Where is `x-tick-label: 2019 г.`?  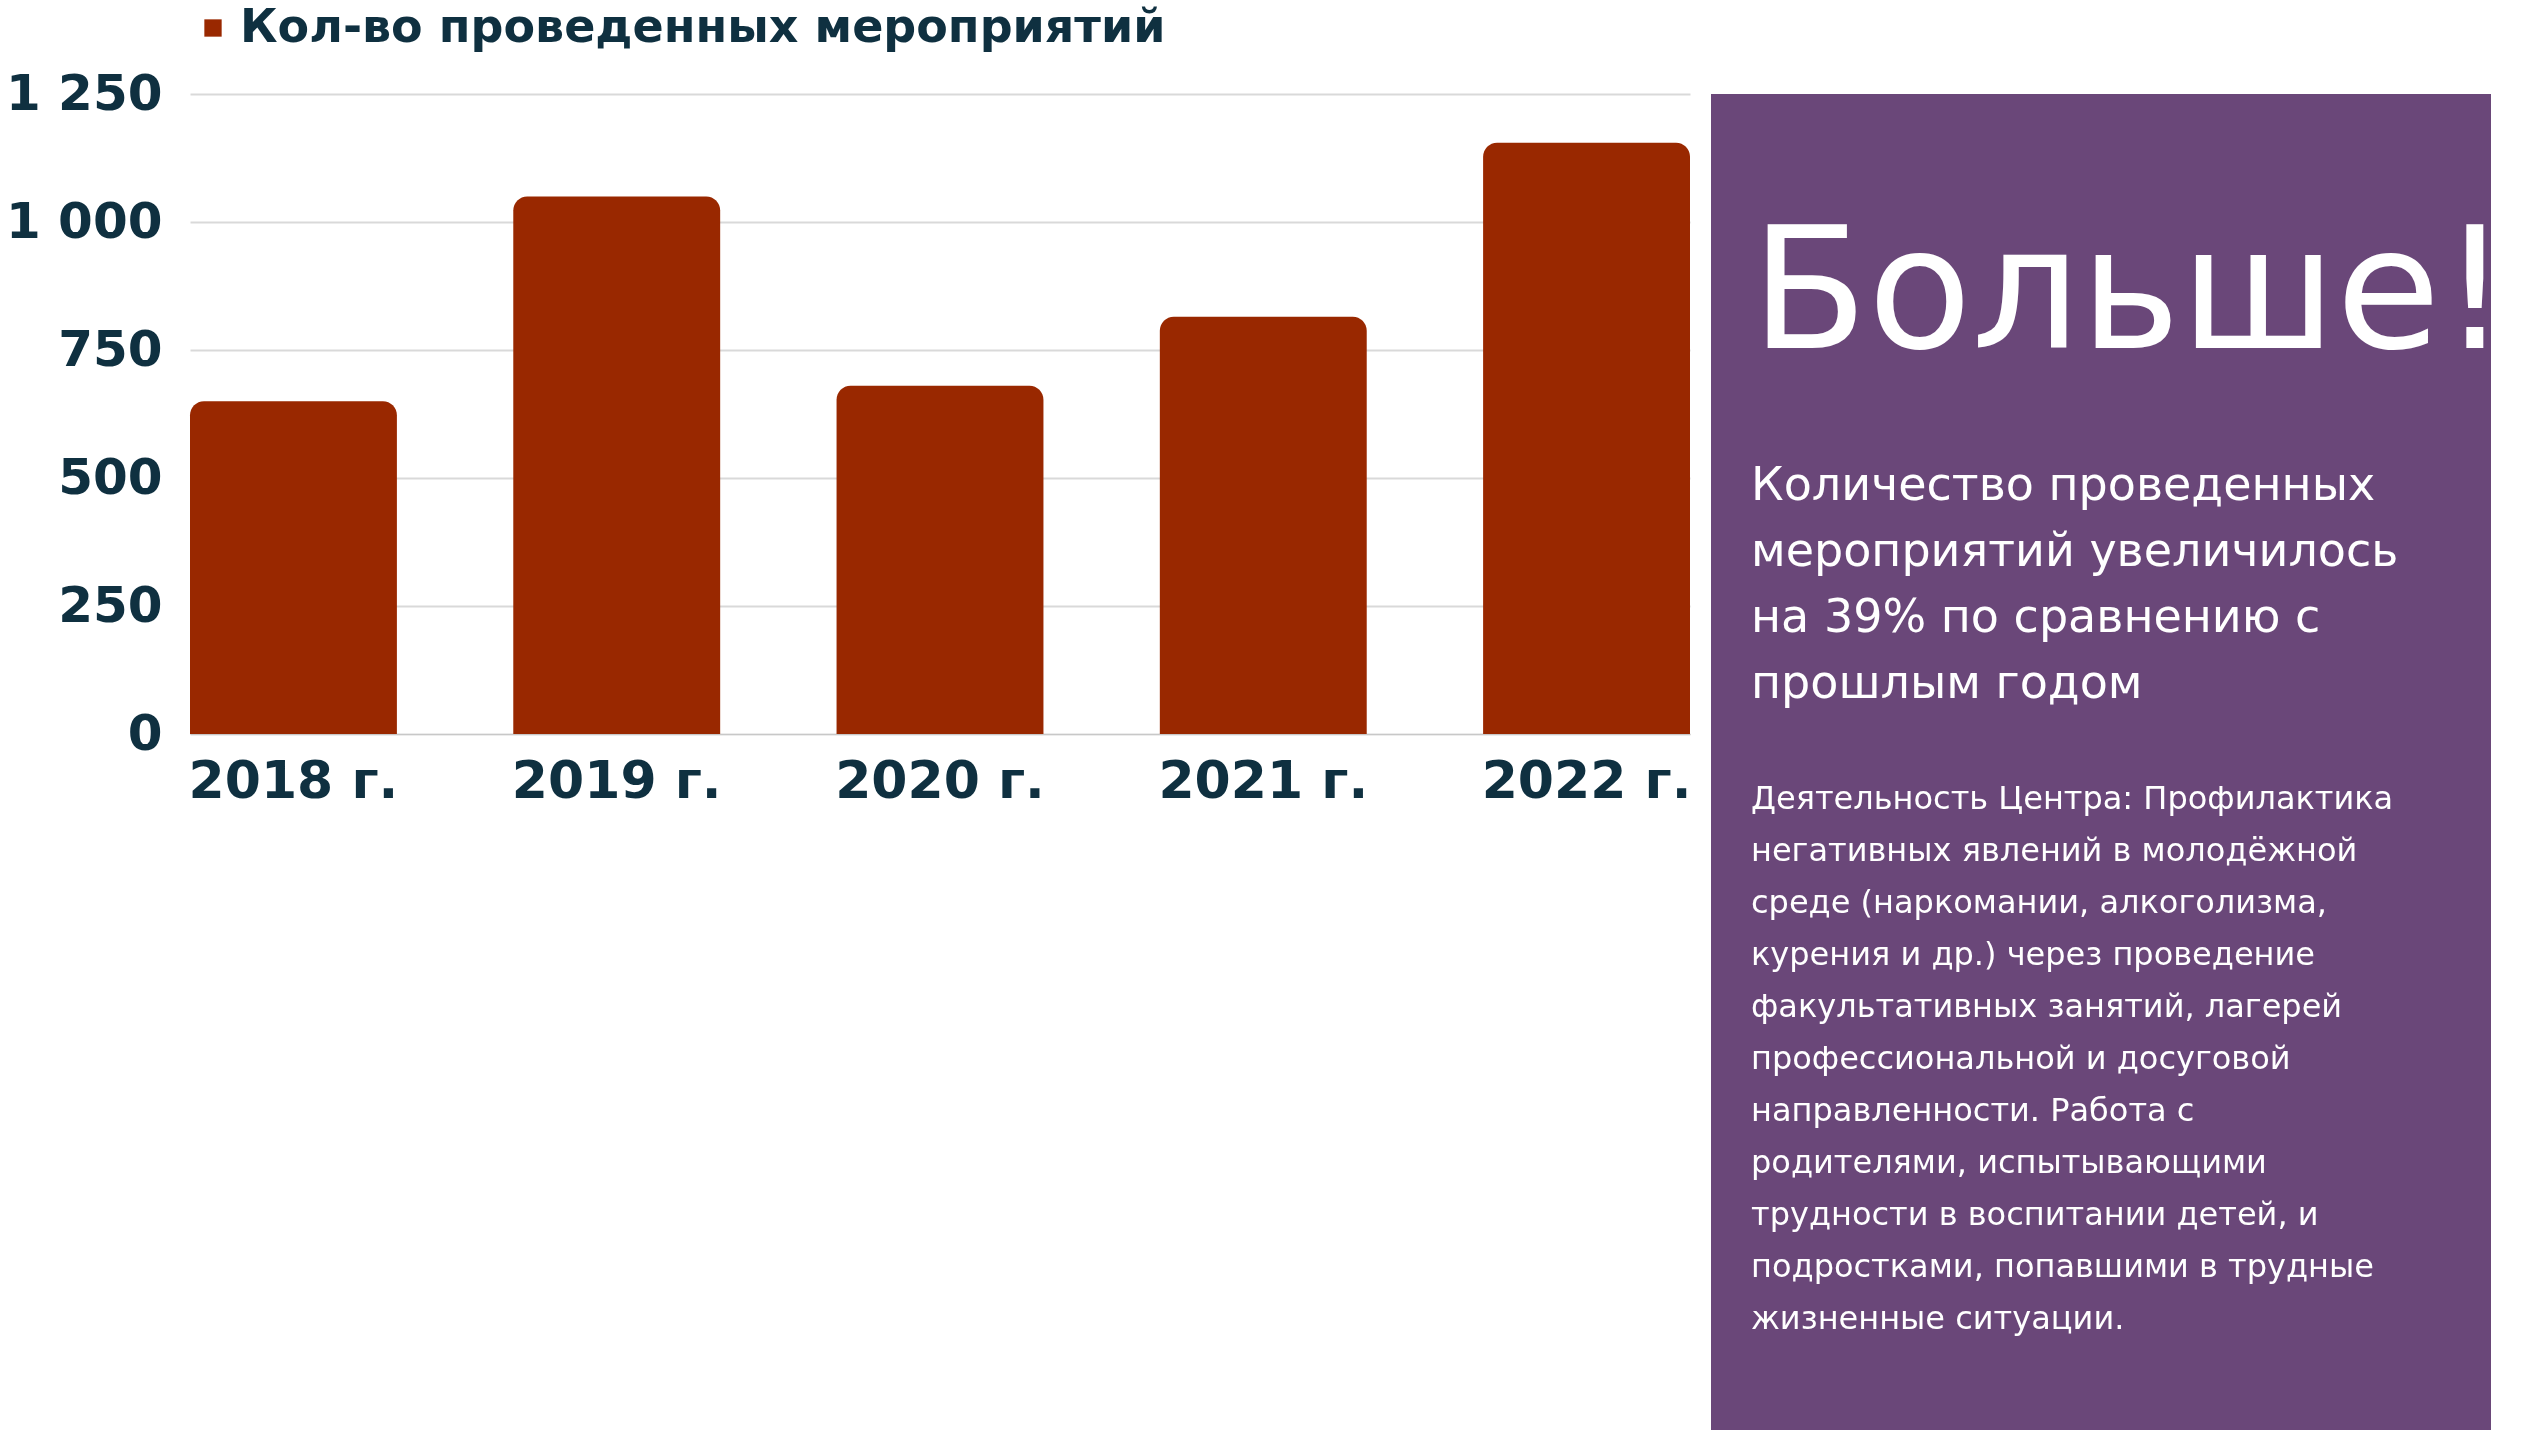
x-tick-label: 2019 г. is located at coordinates (616, 779).